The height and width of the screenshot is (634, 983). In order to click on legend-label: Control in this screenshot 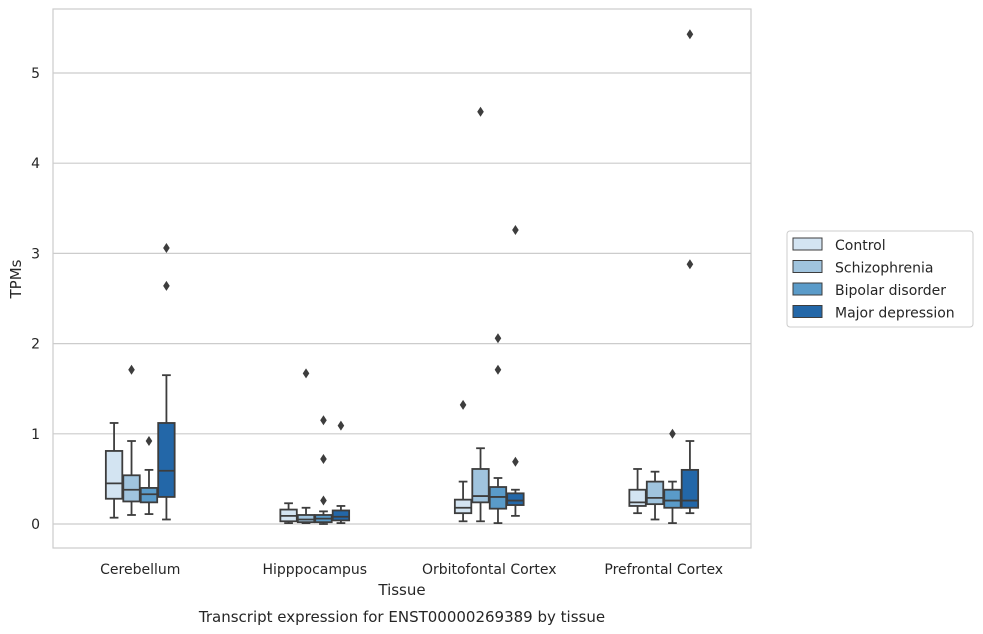, I will do `click(860, 246)`.